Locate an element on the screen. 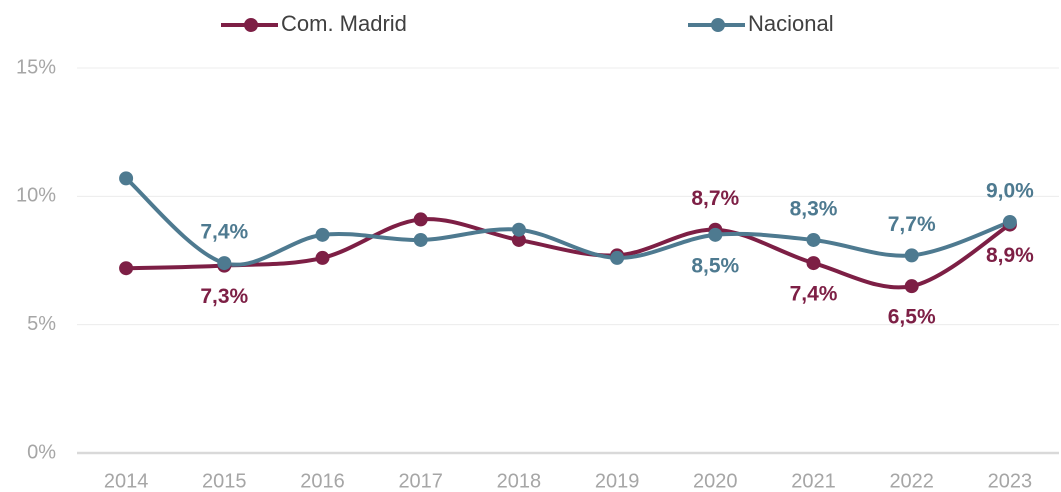  data-label: 7,3% is located at coordinates (224, 296).